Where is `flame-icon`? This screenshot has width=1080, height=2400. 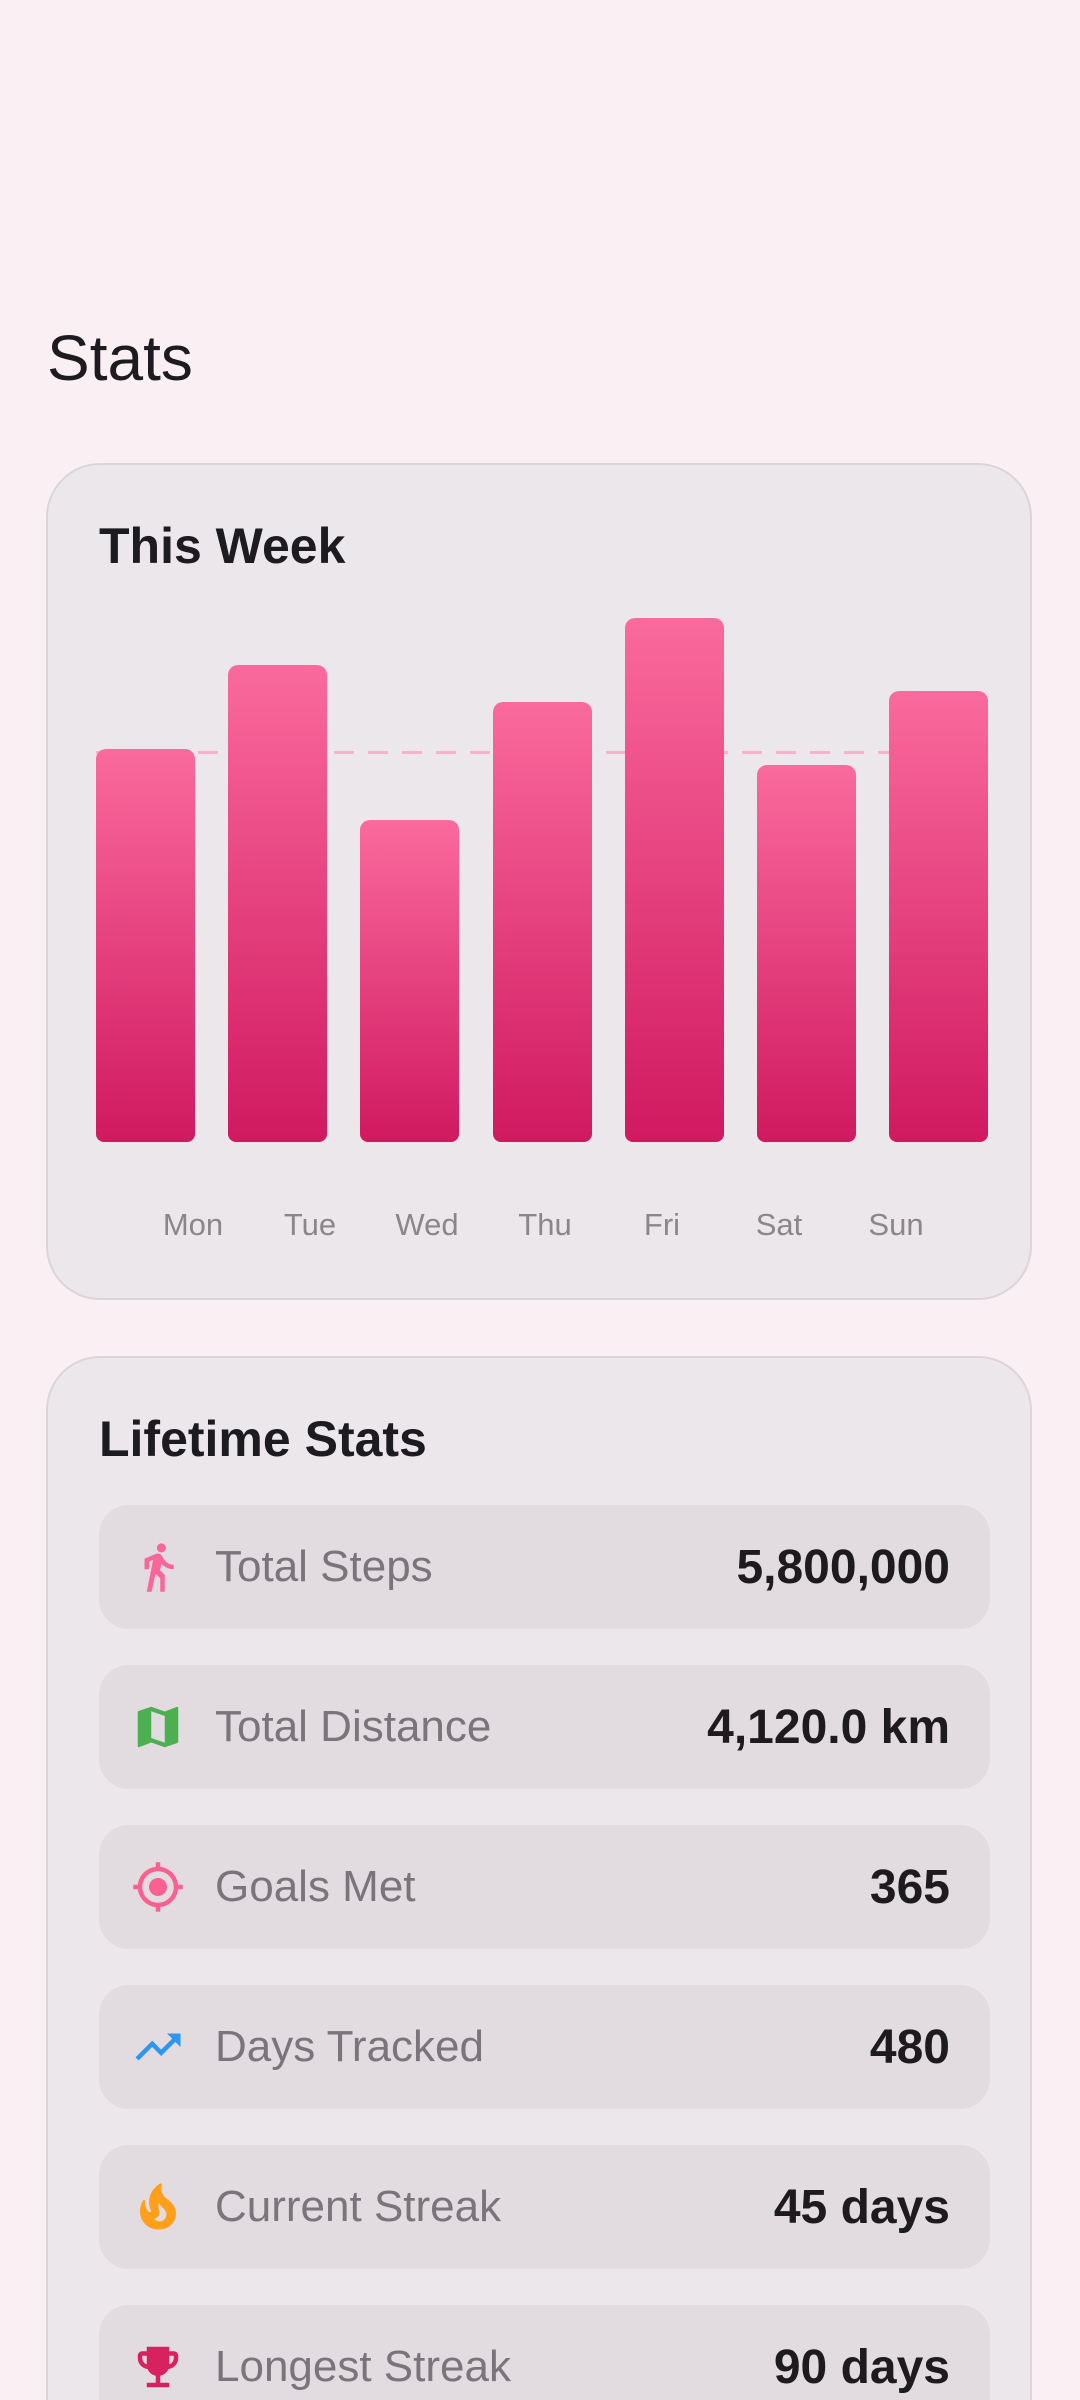 flame-icon is located at coordinates (158, 2207).